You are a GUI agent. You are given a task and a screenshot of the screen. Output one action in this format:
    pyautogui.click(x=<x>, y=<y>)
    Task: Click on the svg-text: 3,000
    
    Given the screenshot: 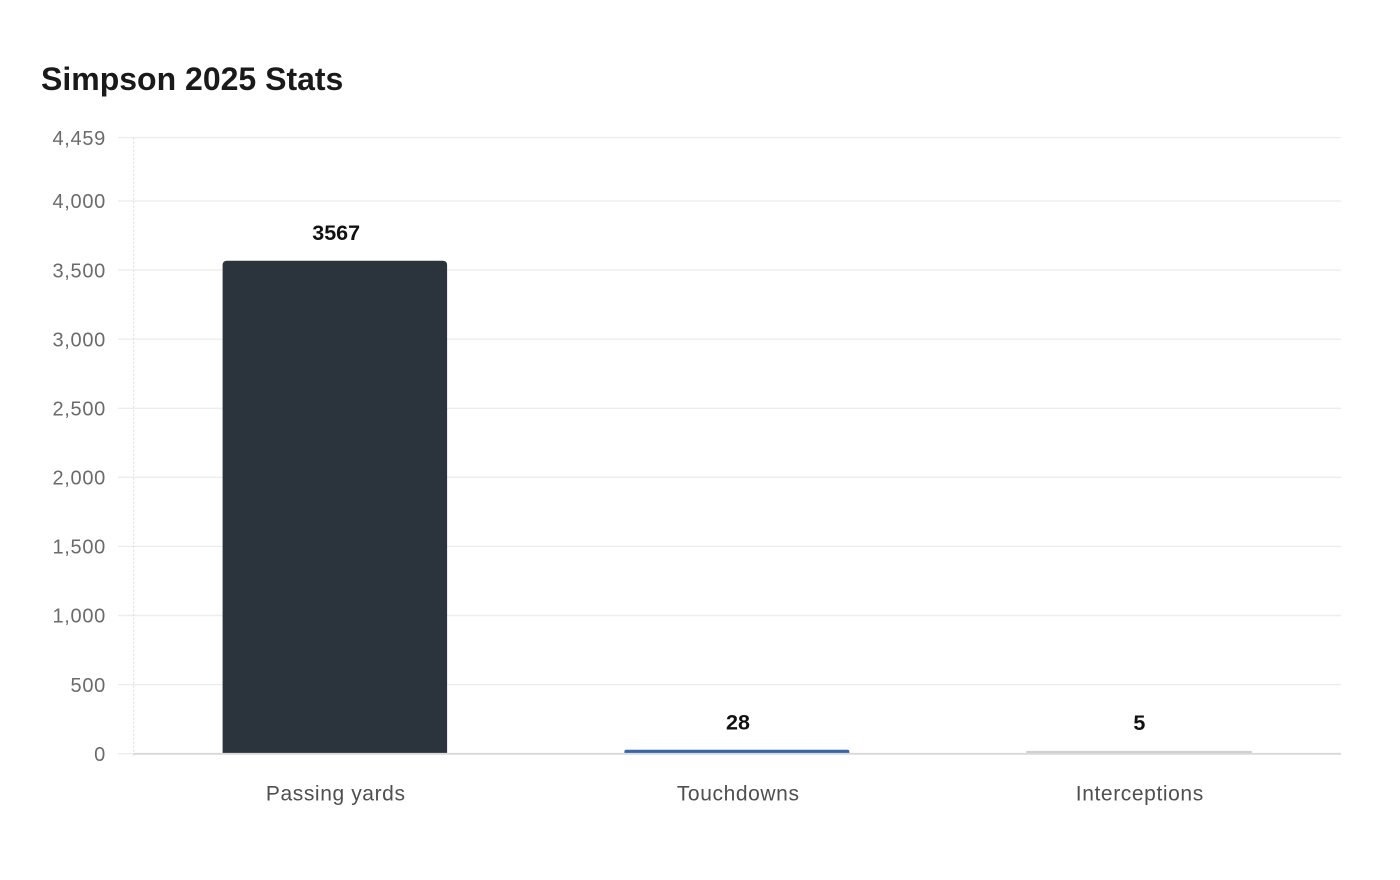 What is the action you would take?
    pyautogui.click(x=79, y=340)
    